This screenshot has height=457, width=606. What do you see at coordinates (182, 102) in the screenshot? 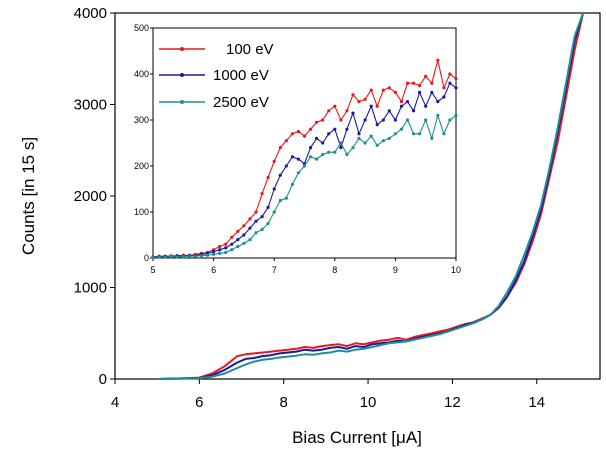
I see `legend-marker-2500ev` at bounding box center [182, 102].